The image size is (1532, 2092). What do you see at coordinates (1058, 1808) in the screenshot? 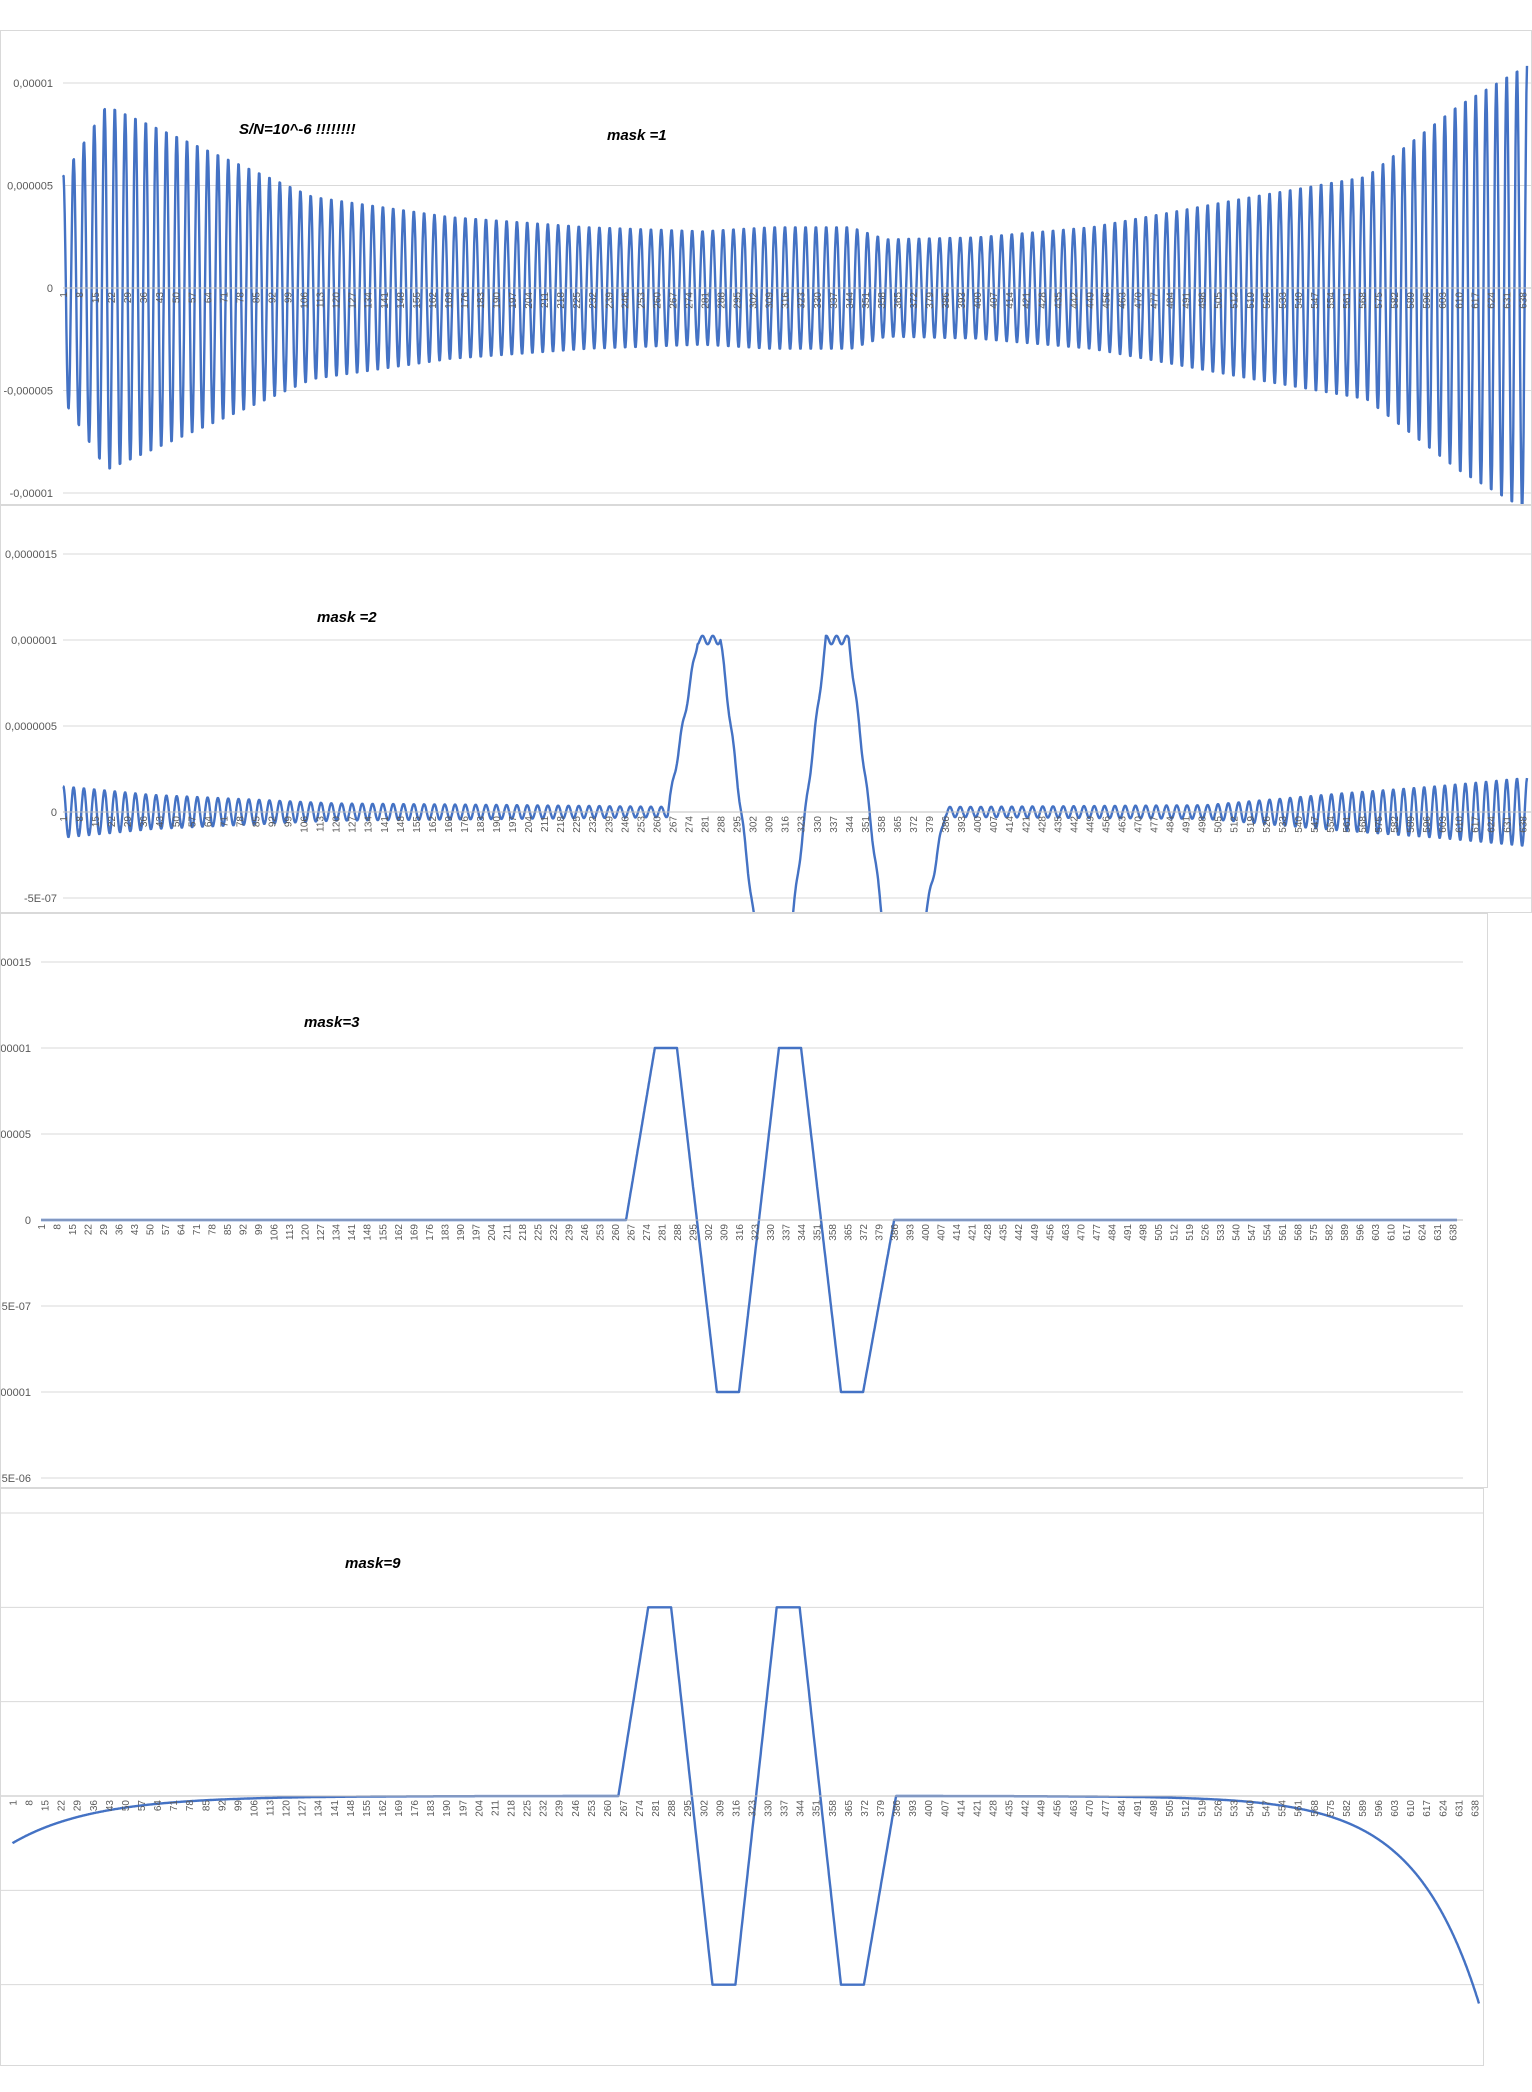
I see `x-tick-label: 456` at bounding box center [1058, 1808].